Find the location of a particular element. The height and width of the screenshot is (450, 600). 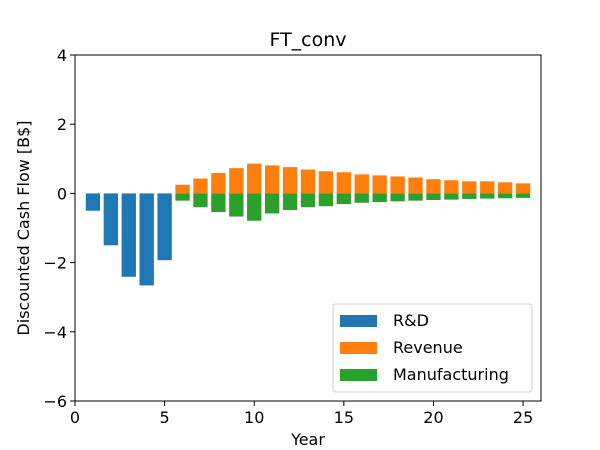

legend-label: Revenue is located at coordinates (428, 347).